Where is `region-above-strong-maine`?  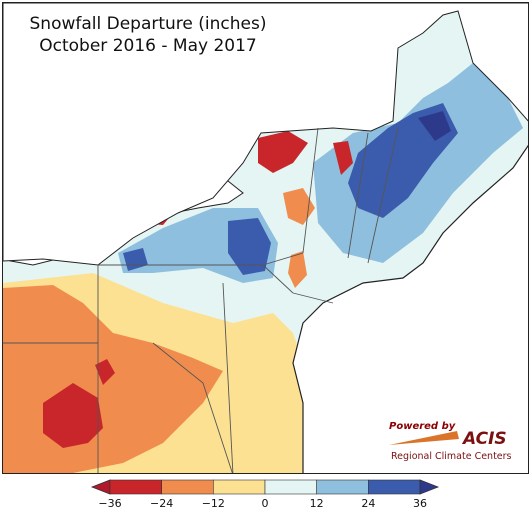
region-above-strong-maine is located at coordinates (434, 126).